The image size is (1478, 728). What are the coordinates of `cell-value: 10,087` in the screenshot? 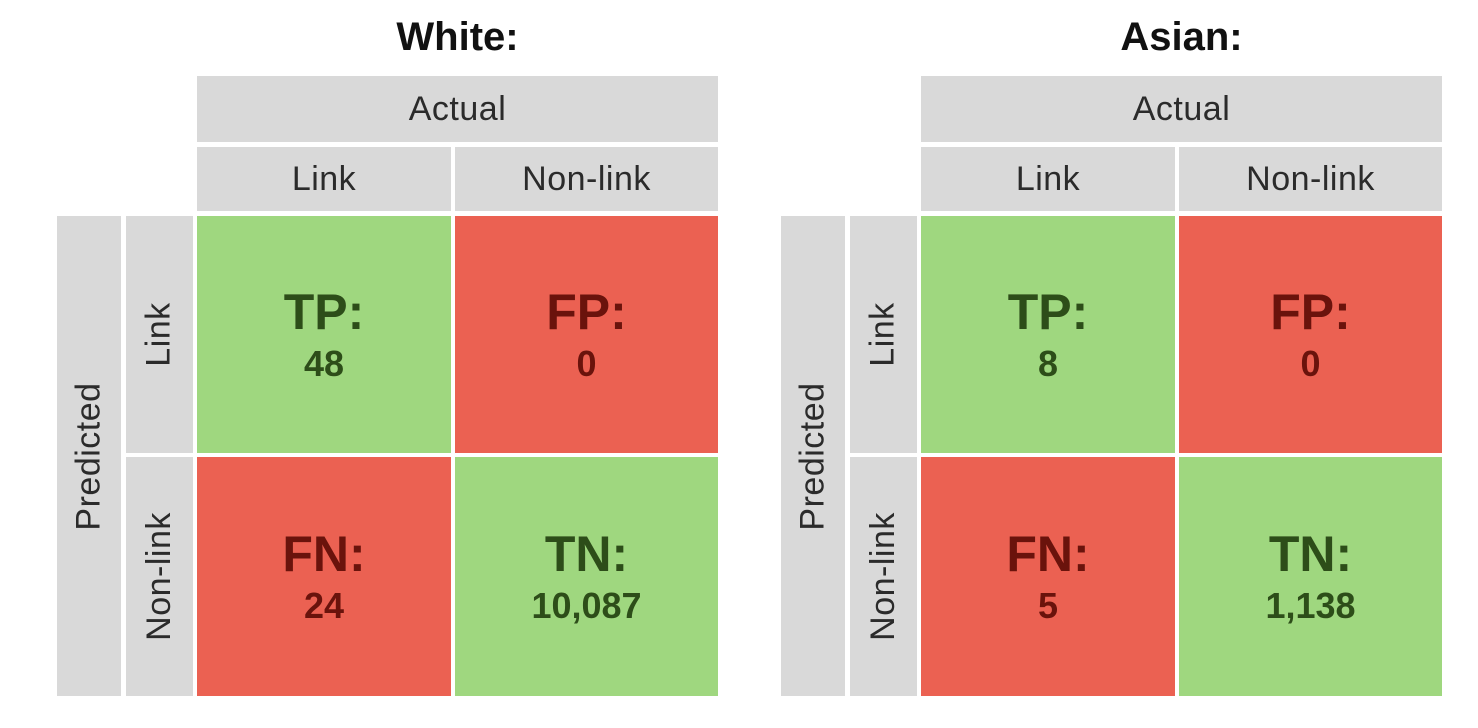 It's located at (586, 605).